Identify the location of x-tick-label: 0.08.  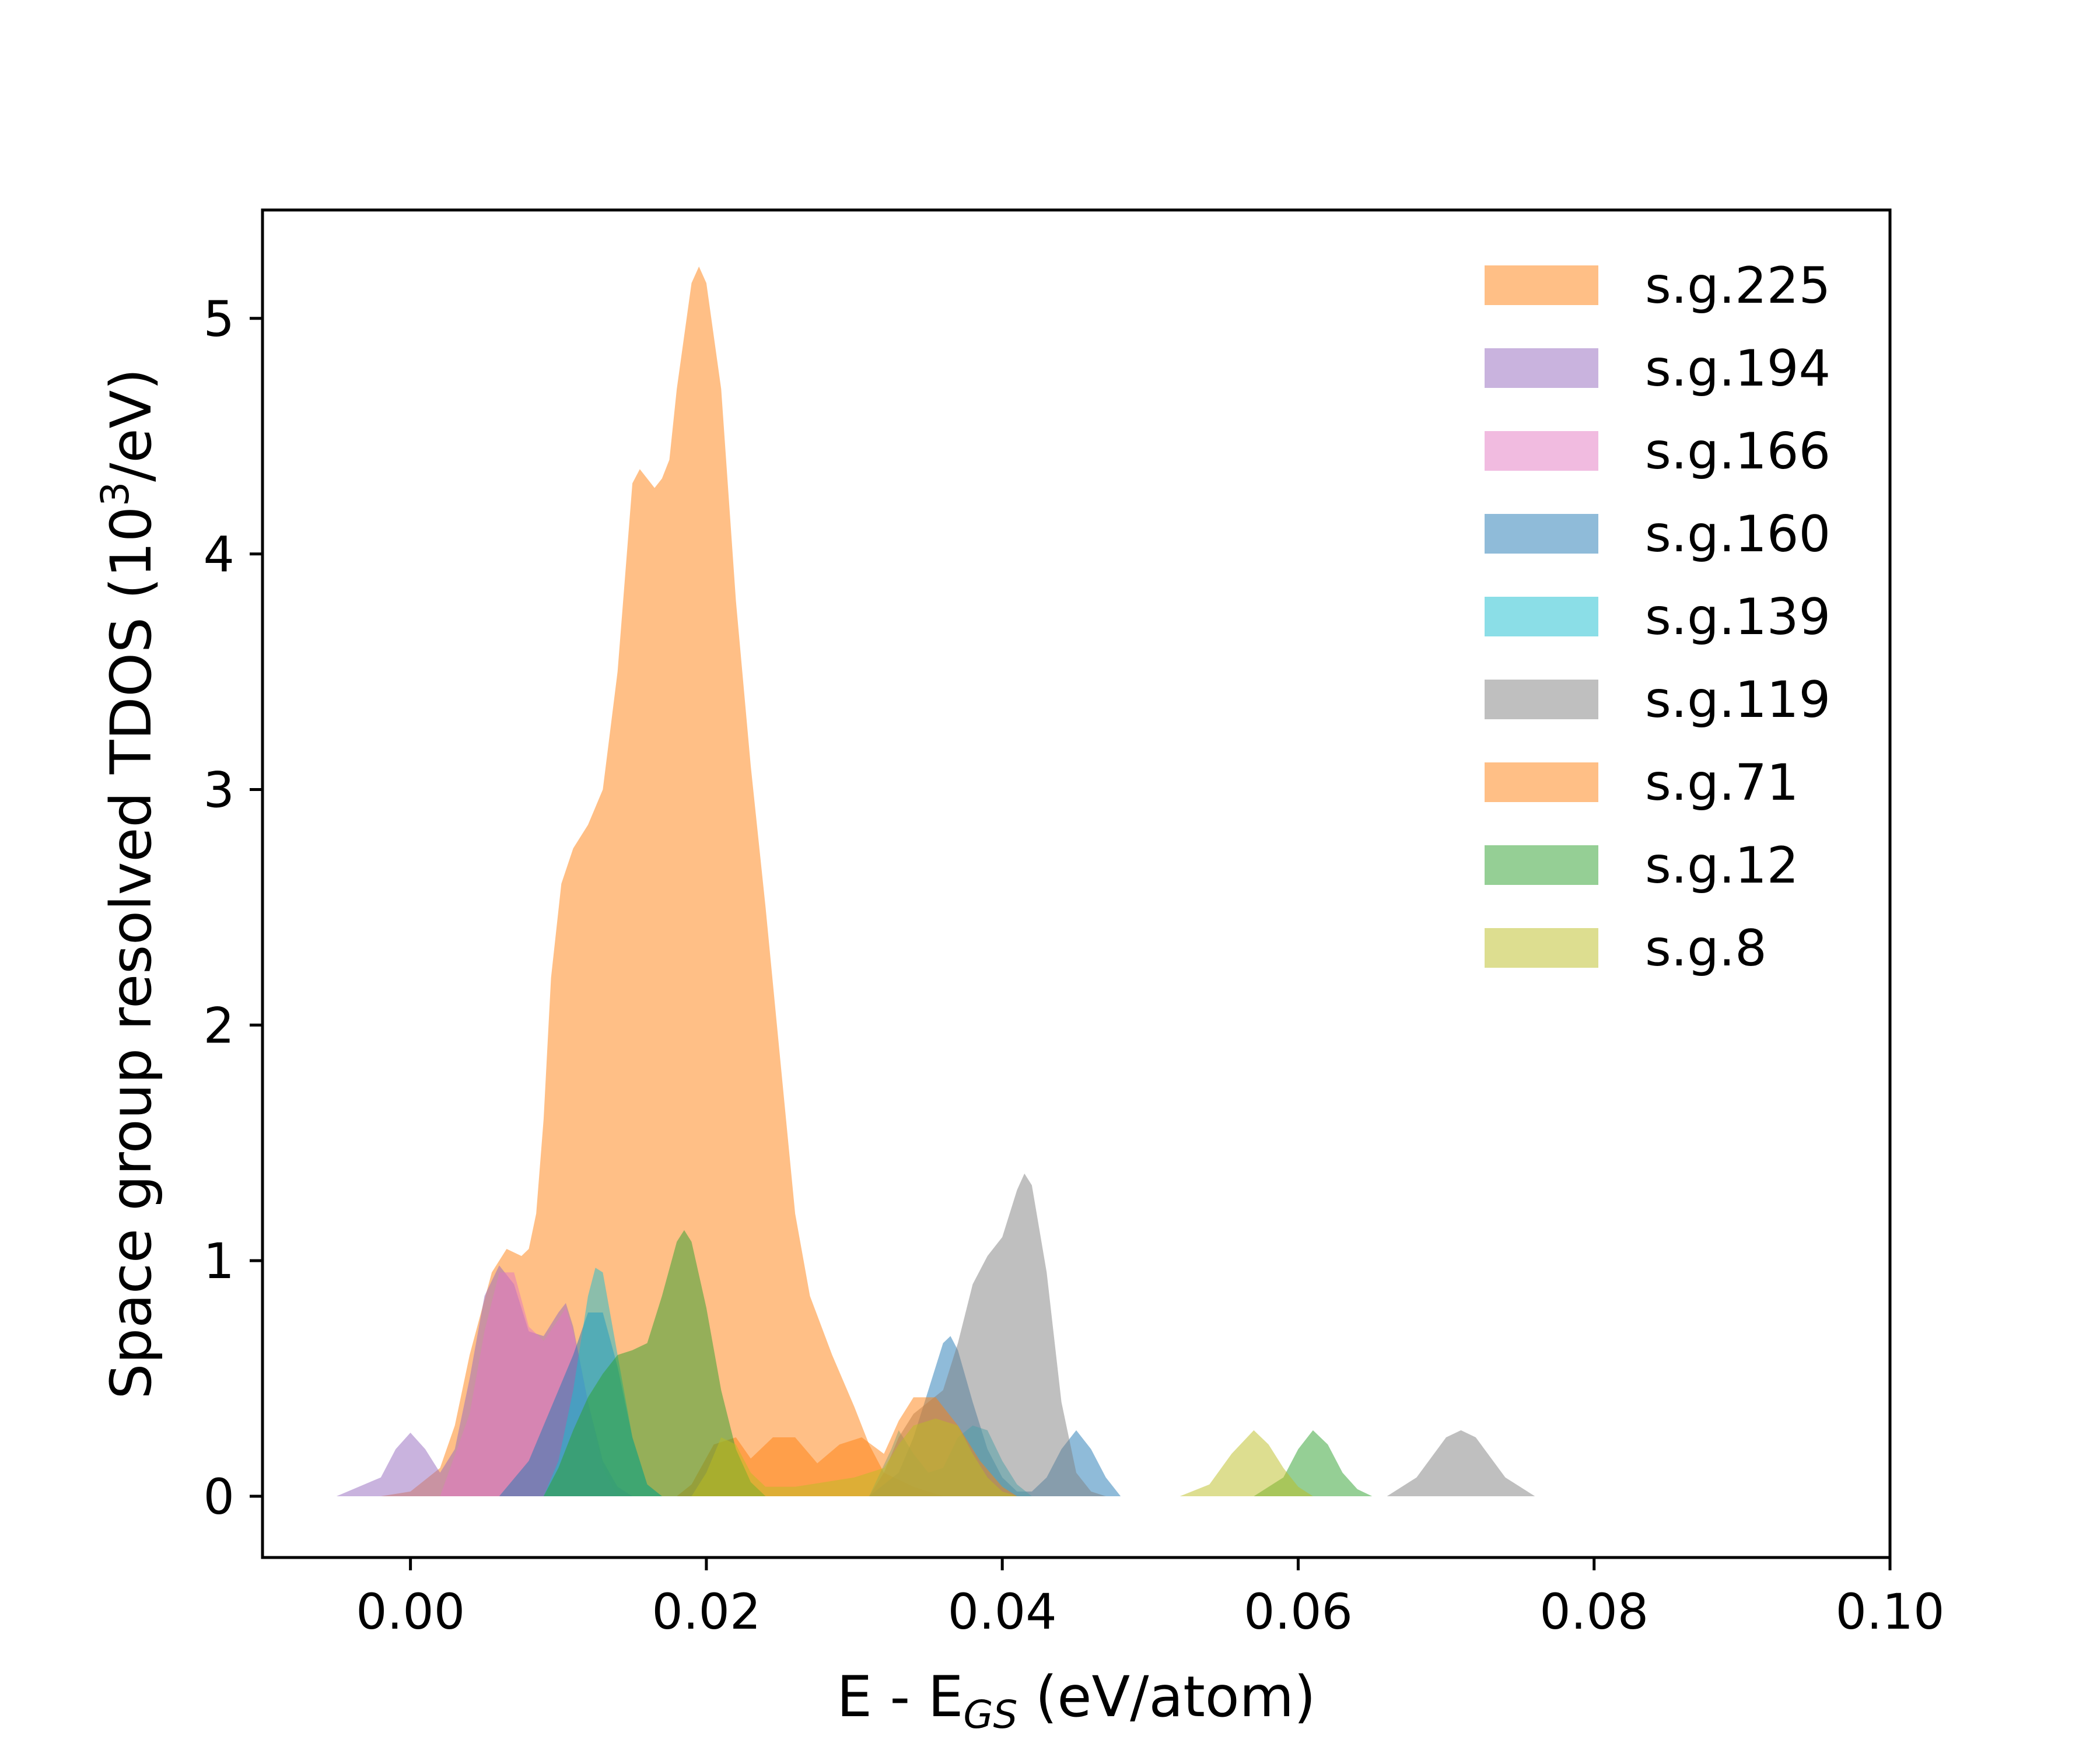
(1594, 1611).